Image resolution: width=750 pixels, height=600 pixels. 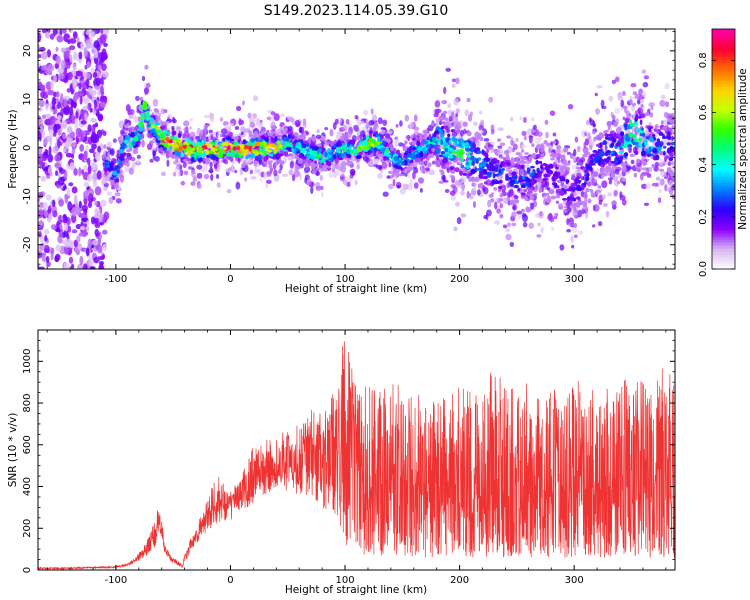 I want to click on x-tick-label: 0, so click(x=230, y=580).